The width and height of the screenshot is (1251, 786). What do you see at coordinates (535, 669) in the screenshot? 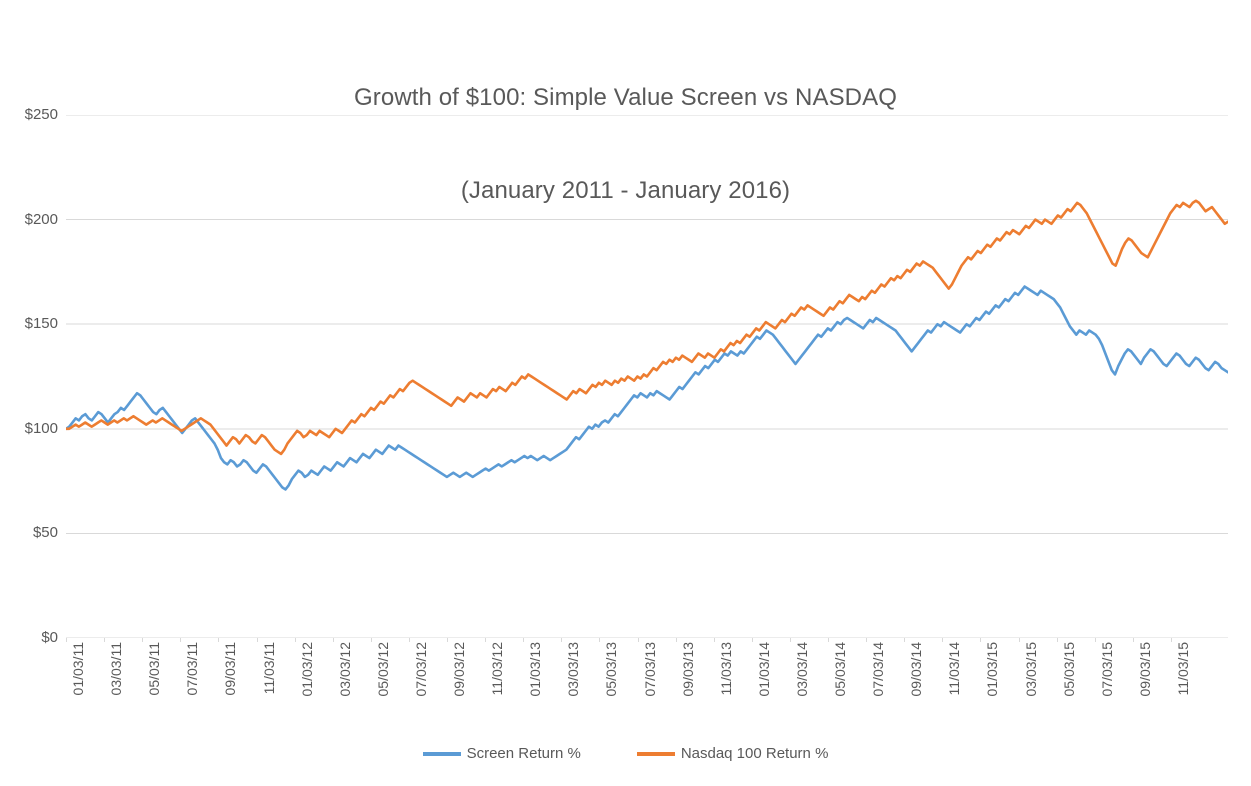
I see `x-tick-label: 01/03/13` at bounding box center [535, 669].